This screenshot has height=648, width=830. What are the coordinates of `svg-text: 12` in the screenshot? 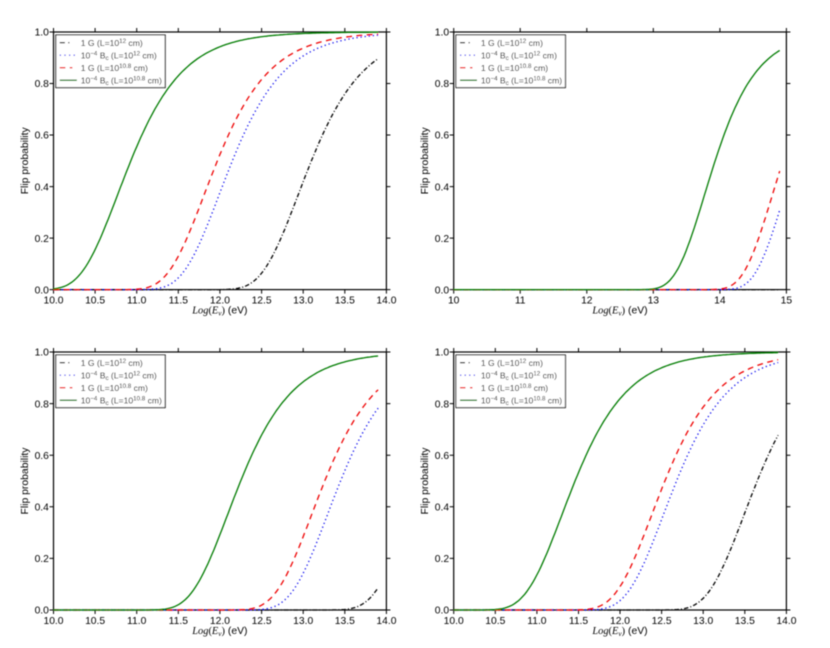 It's located at (587, 301).